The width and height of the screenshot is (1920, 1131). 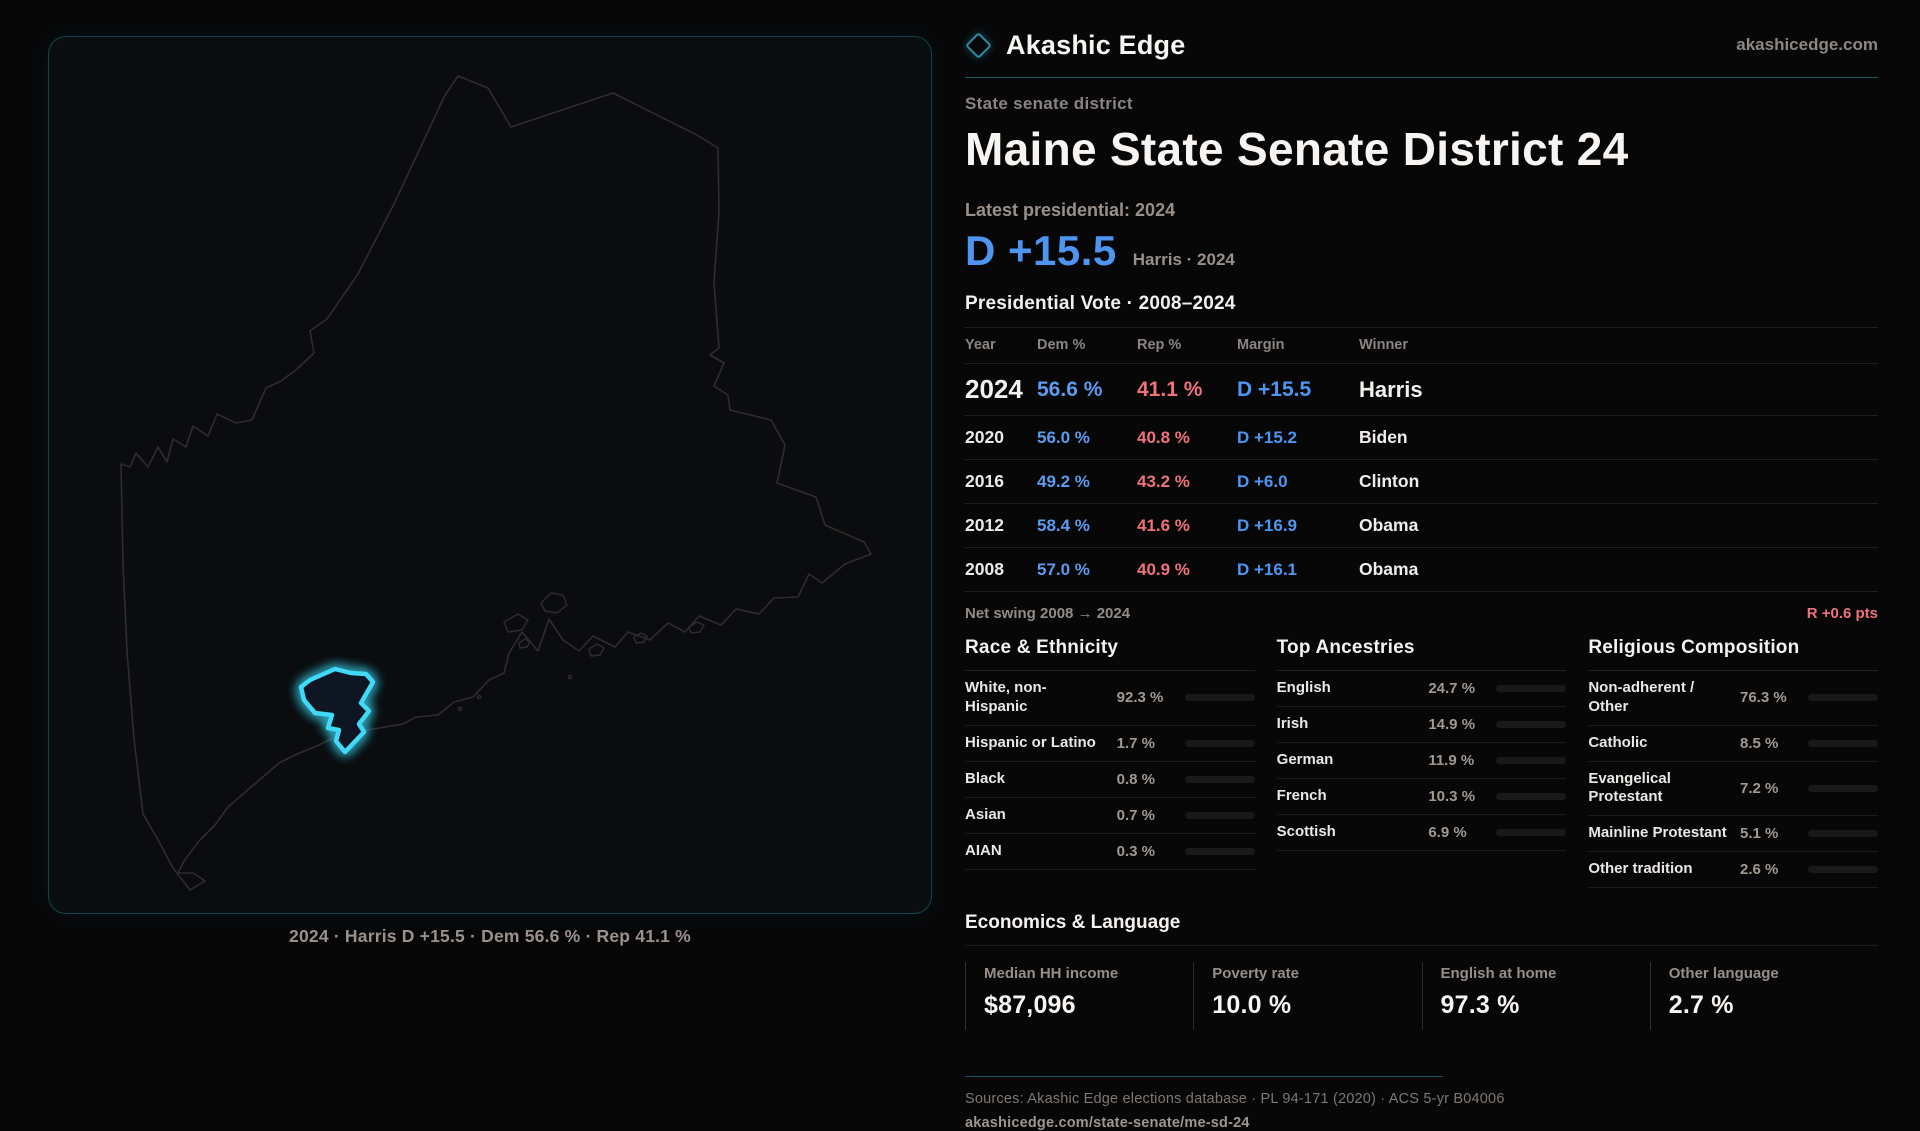 What do you see at coordinates (1421, 689) in the screenshot?
I see `demo-row: English 24.7 %` at bounding box center [1421, 689].